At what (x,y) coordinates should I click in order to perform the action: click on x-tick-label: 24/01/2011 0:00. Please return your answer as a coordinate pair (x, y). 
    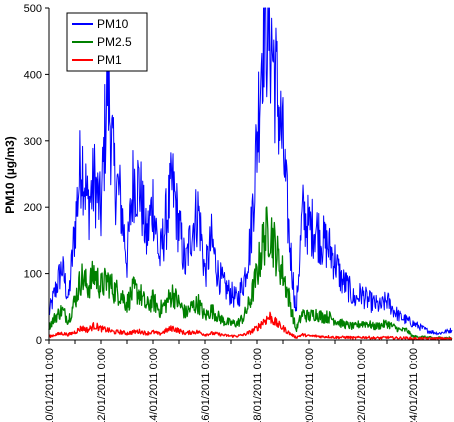
    Looking at the image, I should click on (414, 385).